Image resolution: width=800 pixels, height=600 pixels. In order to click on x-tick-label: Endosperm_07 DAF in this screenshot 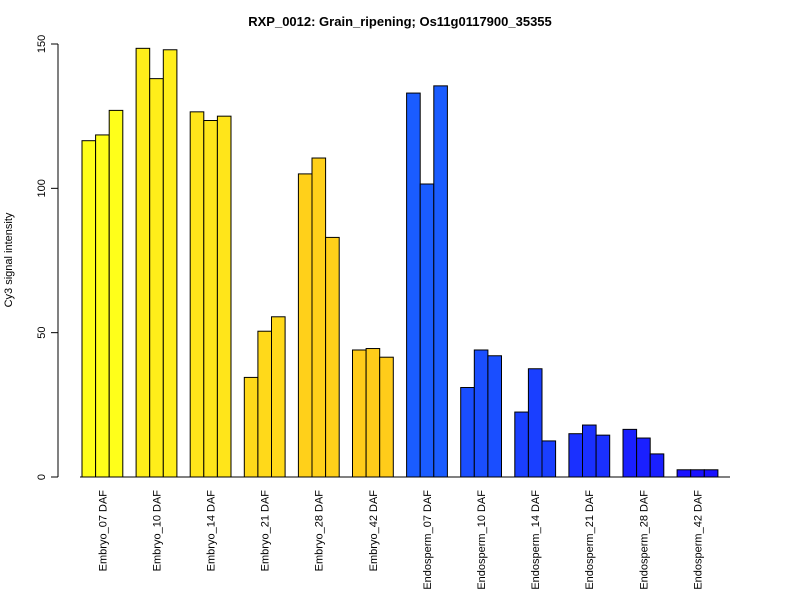, I will do `click(428, 540)`.